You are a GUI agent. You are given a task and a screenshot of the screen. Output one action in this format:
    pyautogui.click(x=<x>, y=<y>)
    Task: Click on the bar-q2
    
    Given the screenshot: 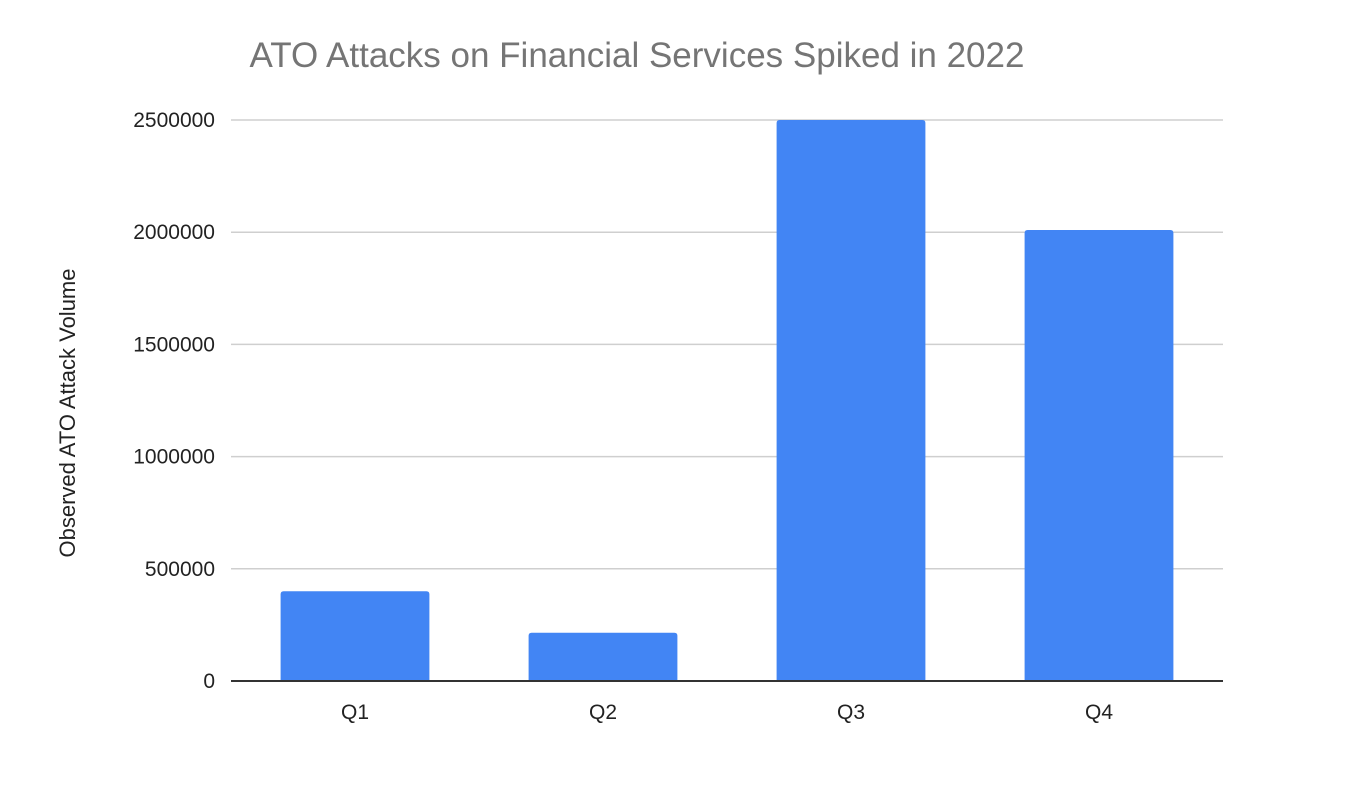 What is the action you would take?
    pyautogui.click(x=603, y=656)
    